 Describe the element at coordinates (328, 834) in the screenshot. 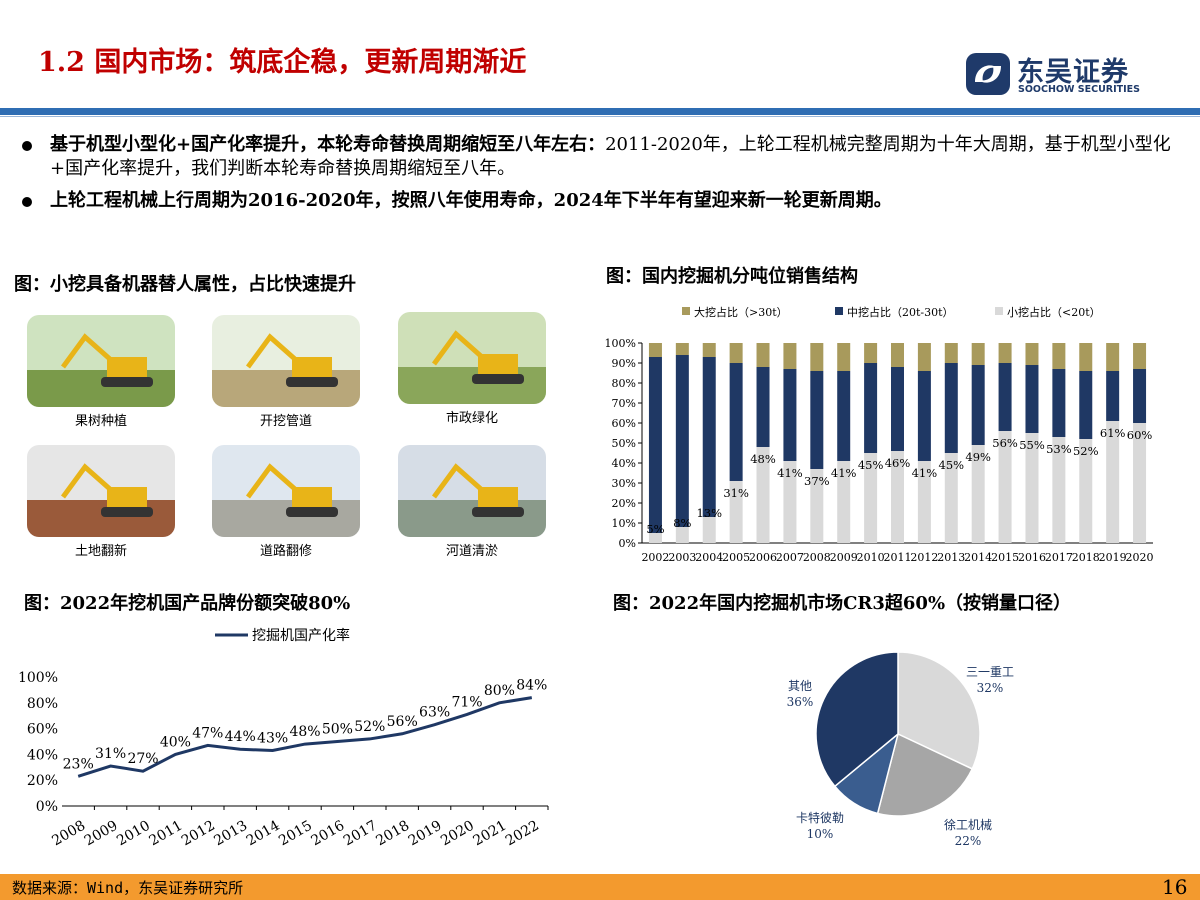

I see `x-tick-label: 2016` at that location.